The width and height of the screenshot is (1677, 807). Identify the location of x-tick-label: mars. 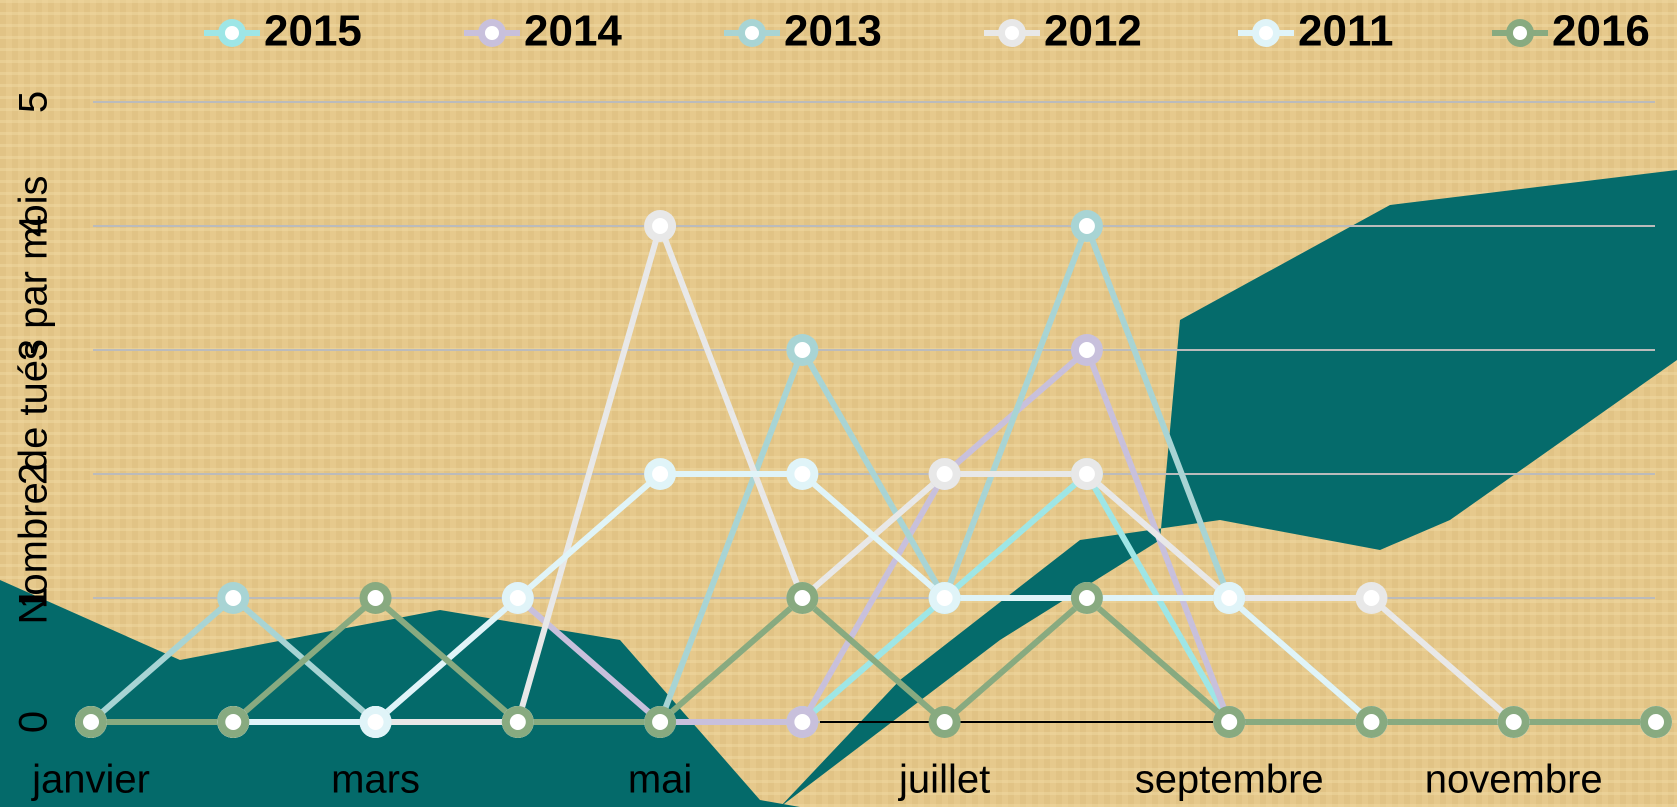
(375, 780).